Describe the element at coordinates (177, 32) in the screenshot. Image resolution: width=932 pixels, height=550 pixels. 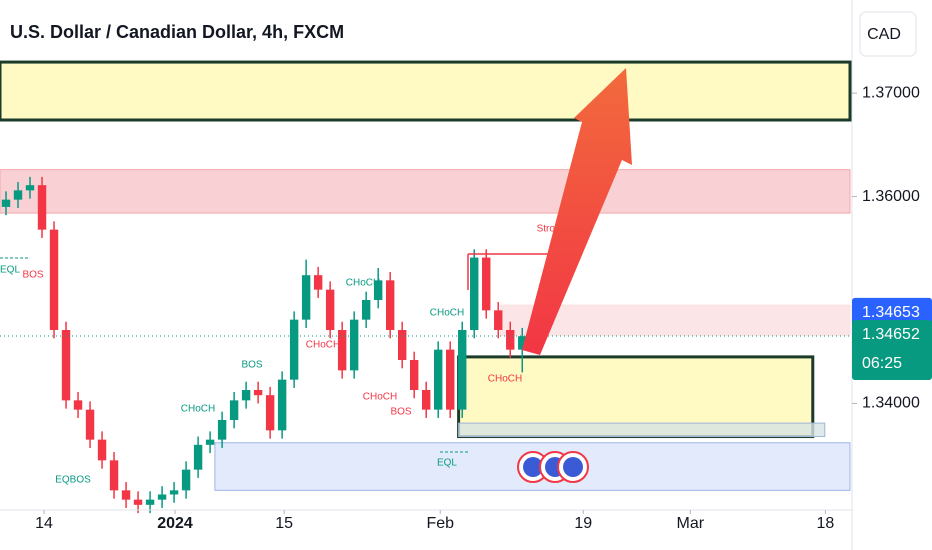
I see `chart-title: U.S. Dollar / Canadian Dollar, 4h, FXCM` at that location.